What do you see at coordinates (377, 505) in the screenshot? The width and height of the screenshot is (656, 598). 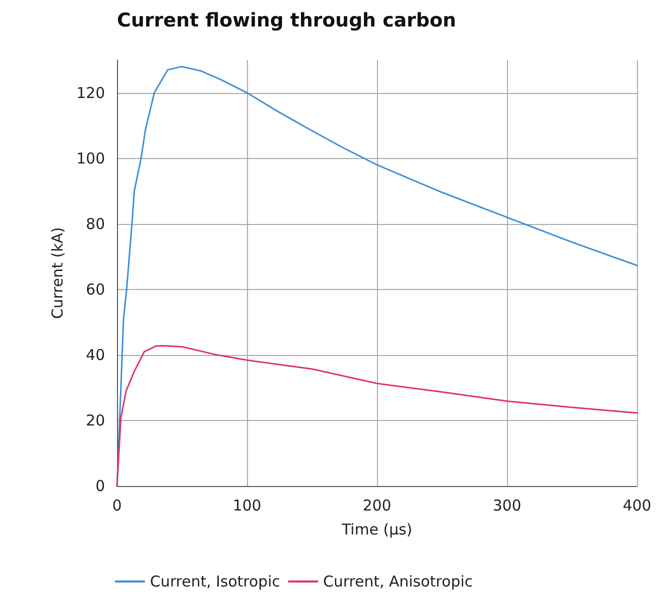 I see `x-tick-label: 200` at bounding box center [377, 505].